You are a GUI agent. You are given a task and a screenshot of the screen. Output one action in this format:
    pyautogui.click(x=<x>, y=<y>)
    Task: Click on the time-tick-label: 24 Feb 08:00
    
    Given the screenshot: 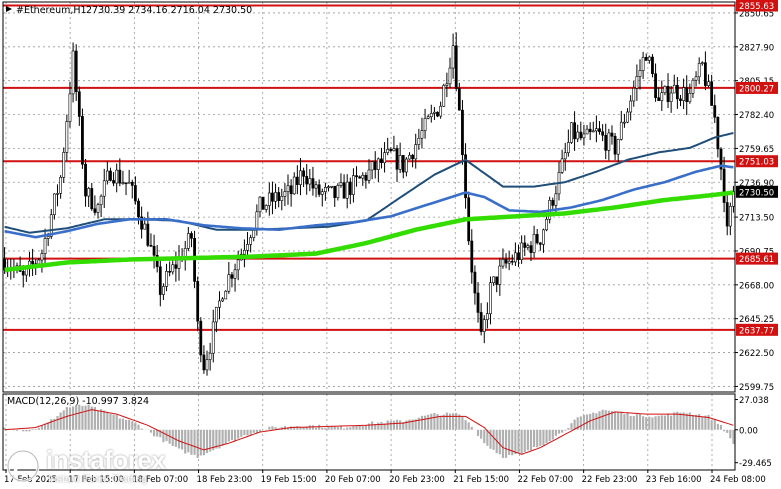 What is the action you would take?
    pyautogui.click(x=738, y=480)
    